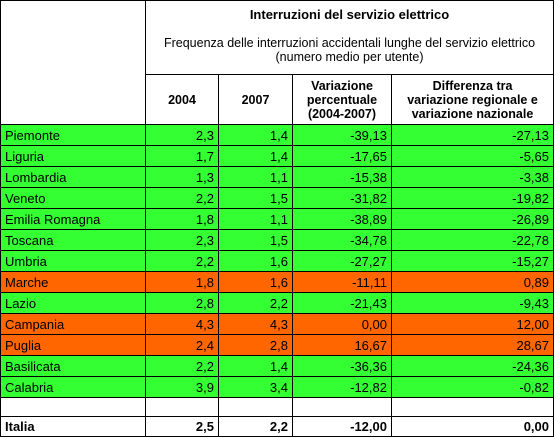 The height and width of the screenshot is (437, 554). What do you see at coordinates (182, 345) in the screenshot?
I see `value-cell: 2,4` at bounding box center [182, 345].